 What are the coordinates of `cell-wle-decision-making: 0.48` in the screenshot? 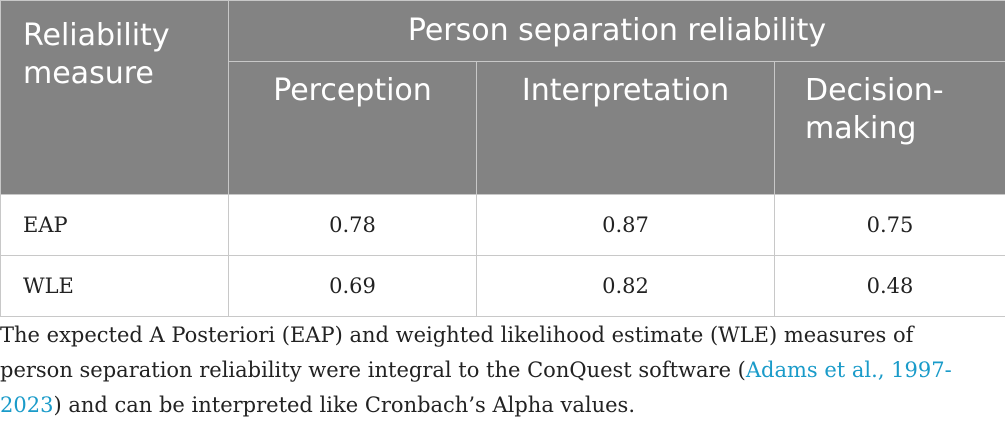 It's located at (889, 286).